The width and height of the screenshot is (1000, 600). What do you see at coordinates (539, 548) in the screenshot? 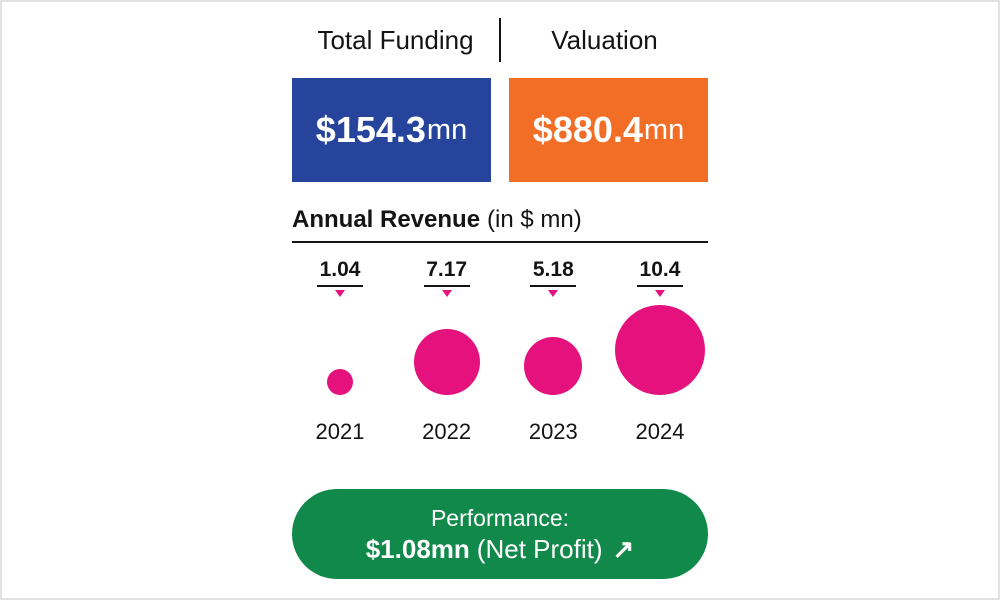
I see `performance-detail: (Net Profit)` at bounding box center [539, 548].